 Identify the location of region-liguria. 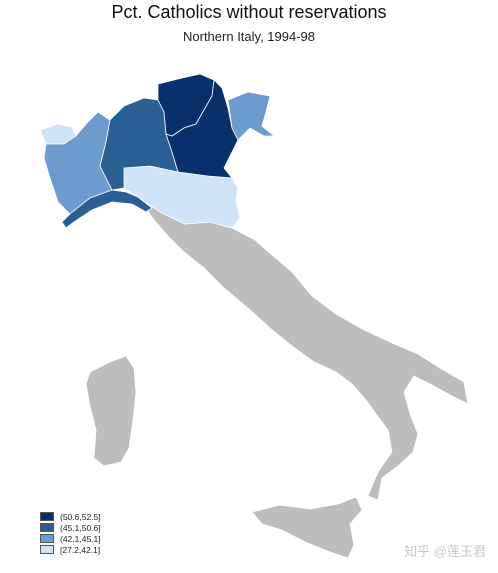
(107, 209).